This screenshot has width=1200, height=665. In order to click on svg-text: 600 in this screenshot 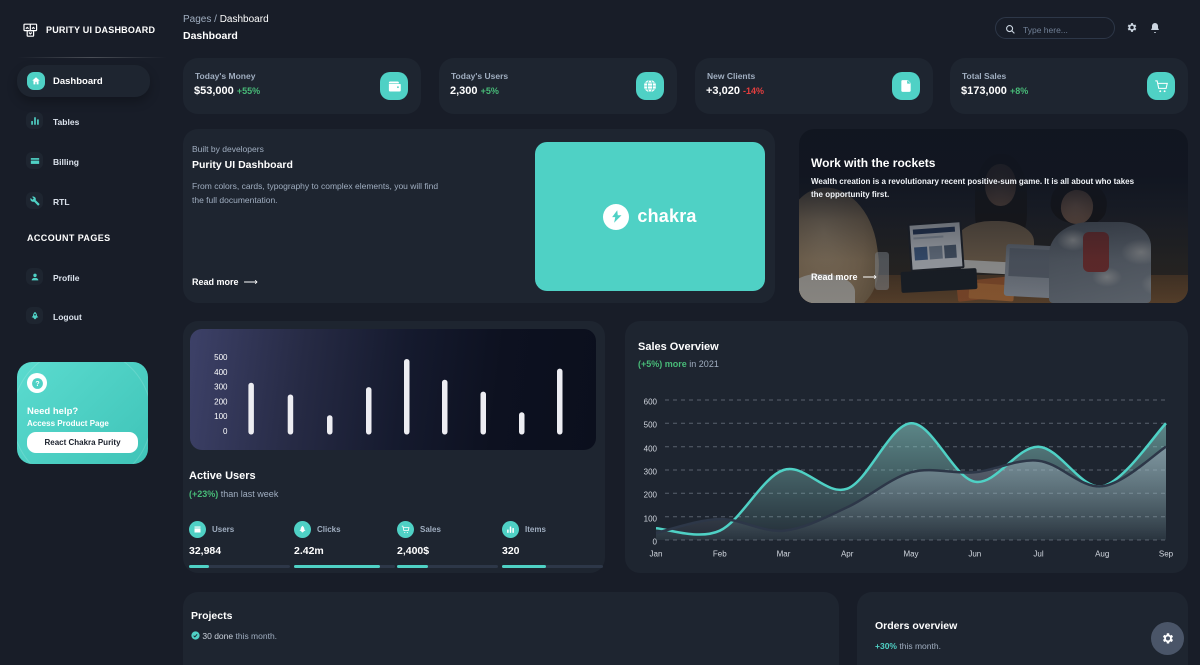, I will do `click(651, 402)`.